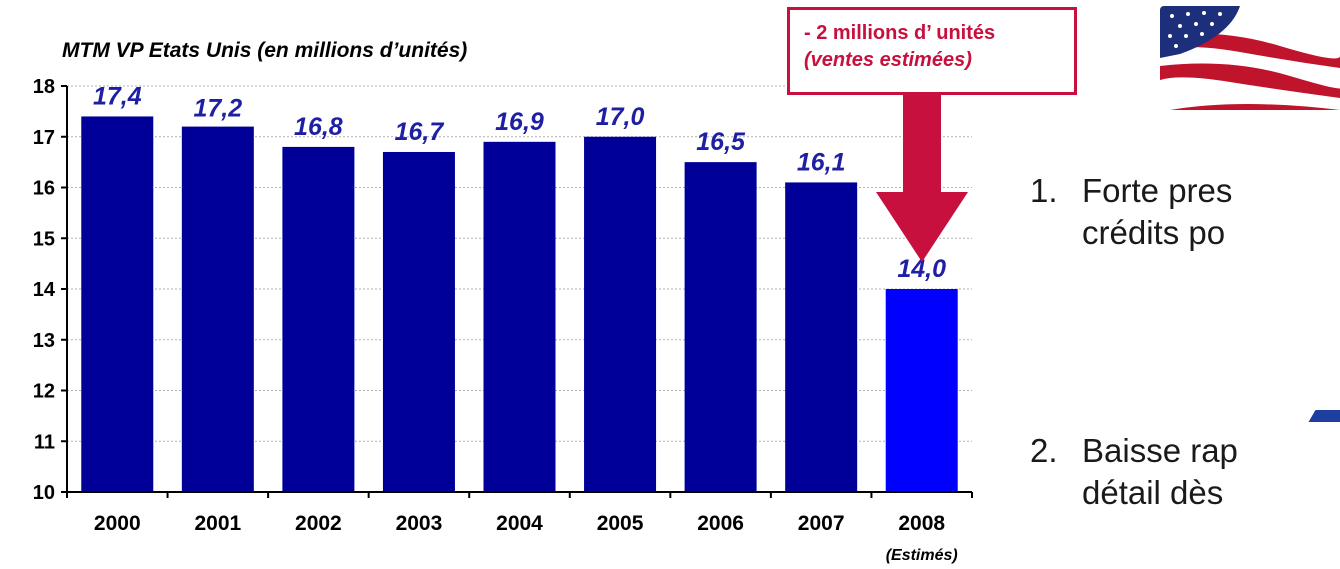 This screenshot has width=1340, height=569. I want to click on y-tick-label: 13, so click(44, 341).